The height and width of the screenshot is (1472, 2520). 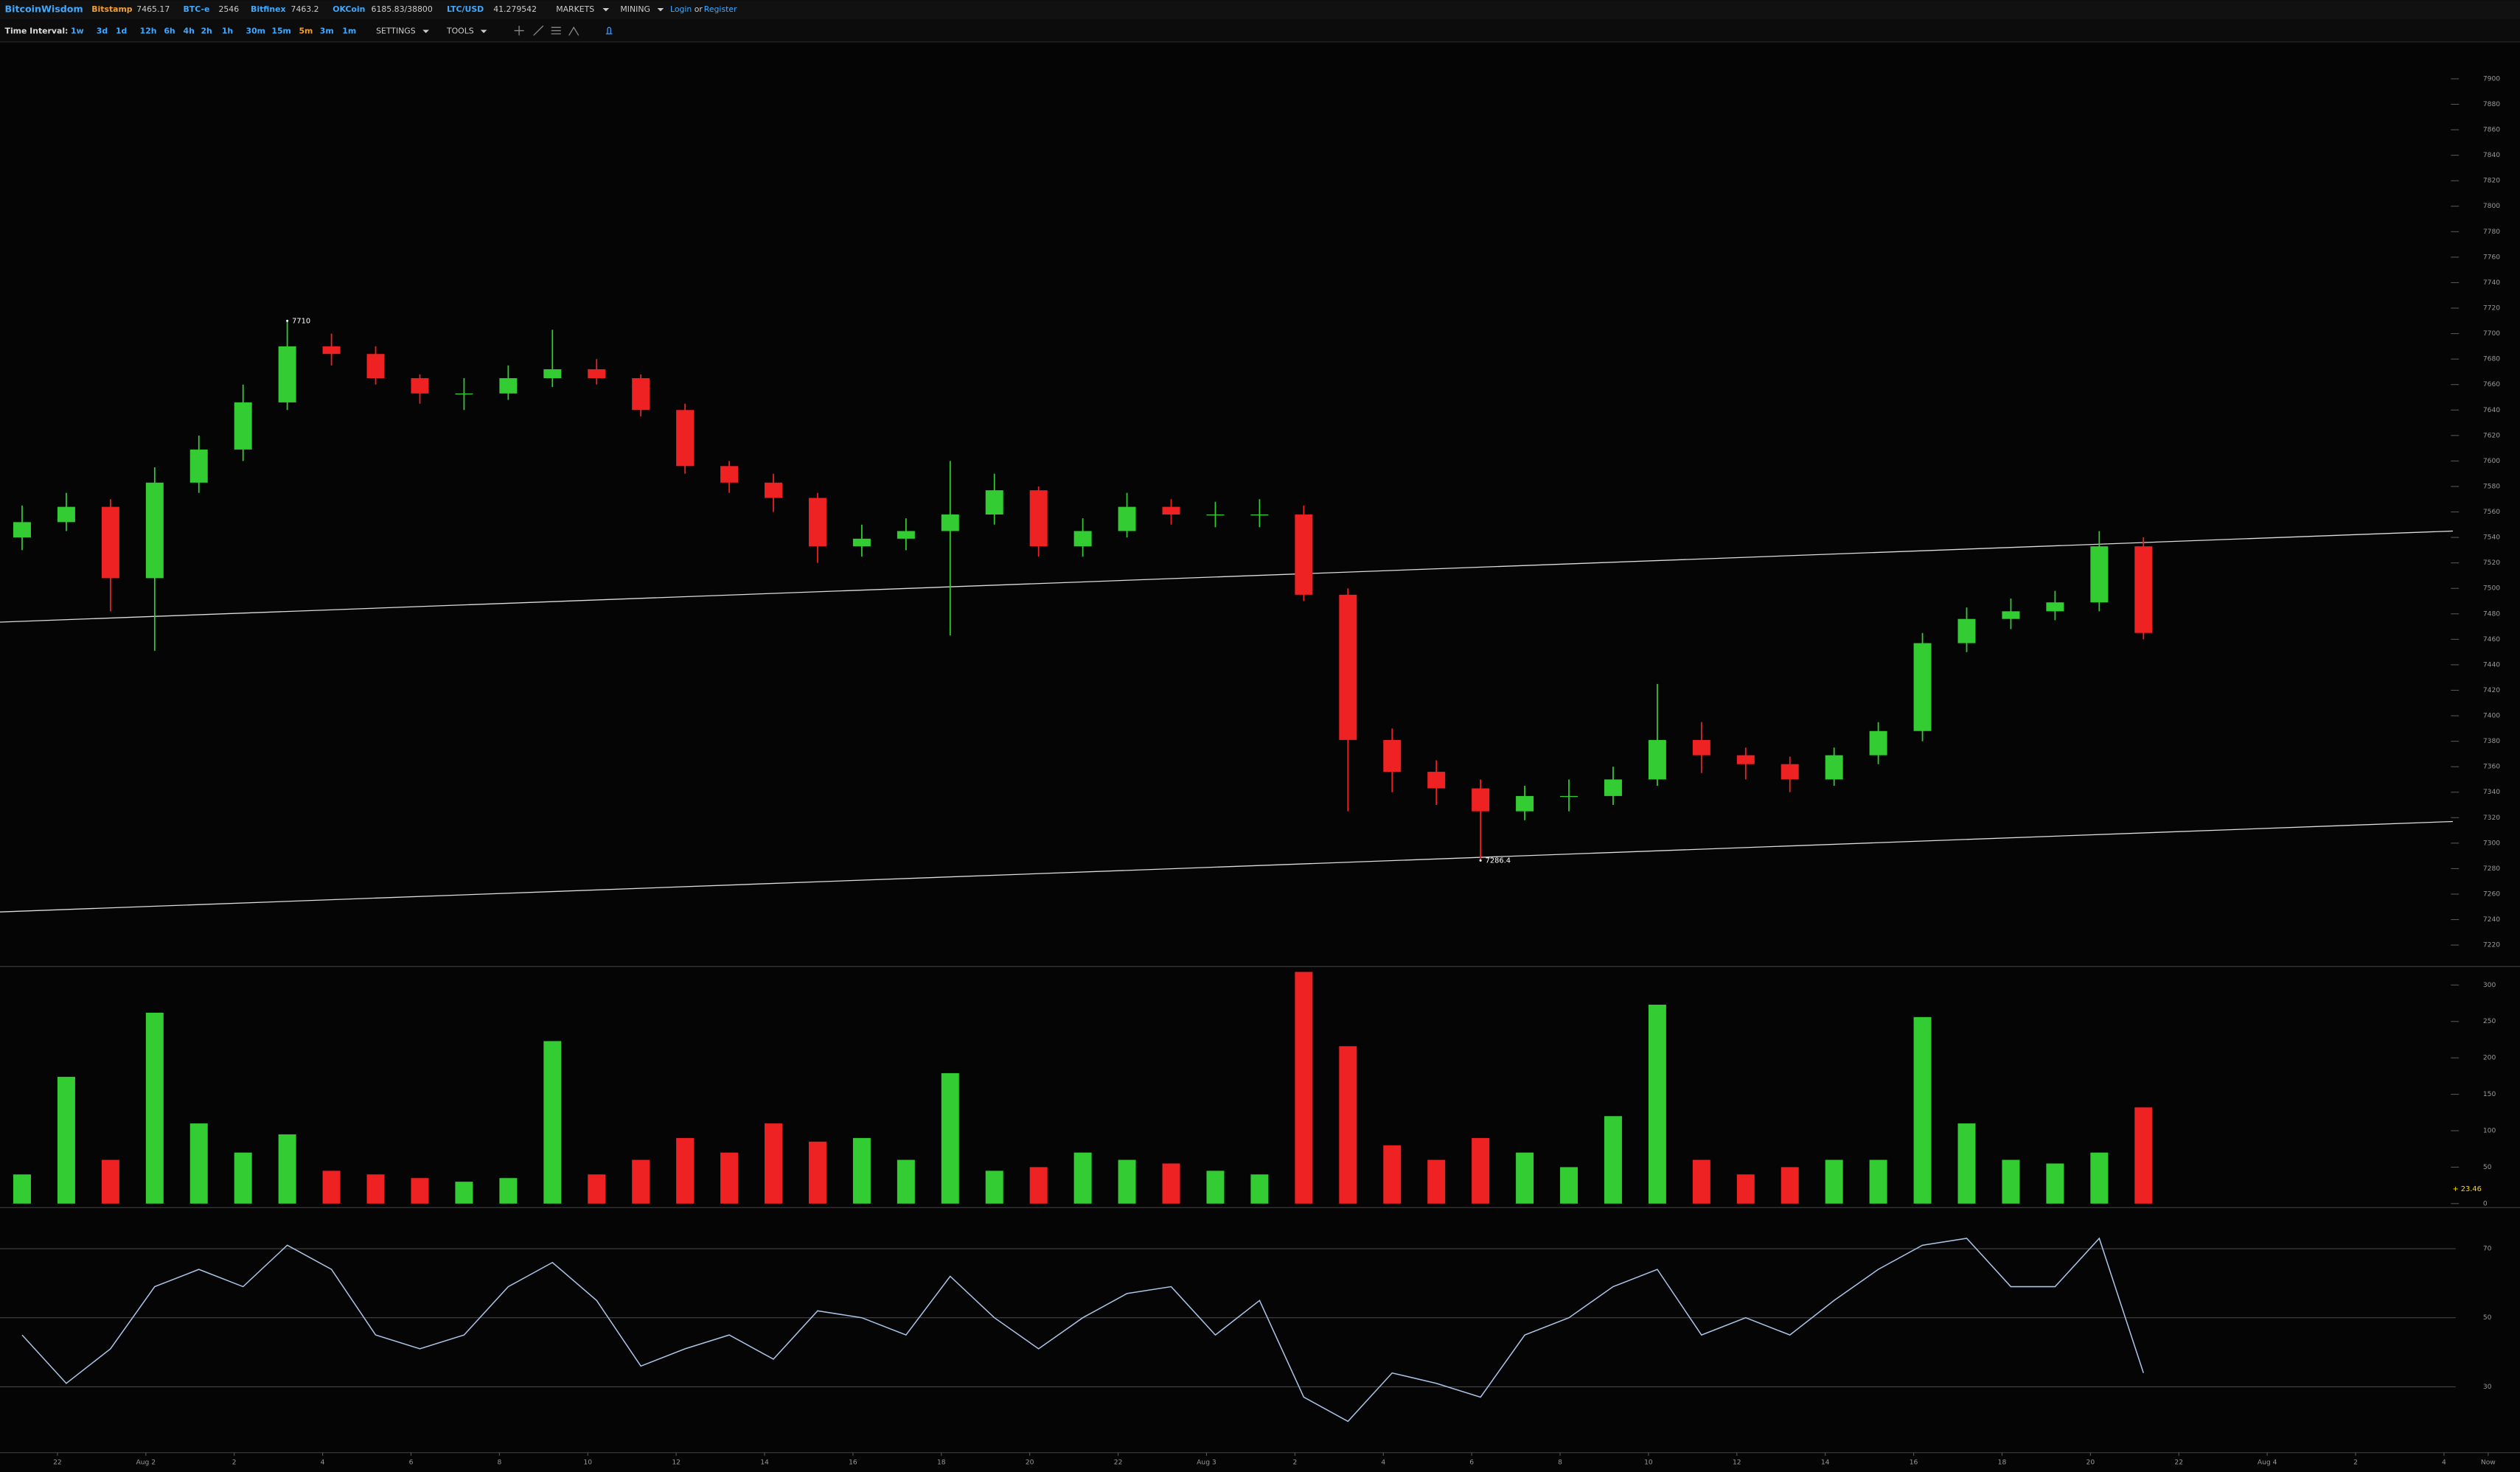 What do you see at coordinates (2466, 1189) in the screenshot?
I see `current-volume: + 23.46` at bounding box center [2466, 1189].